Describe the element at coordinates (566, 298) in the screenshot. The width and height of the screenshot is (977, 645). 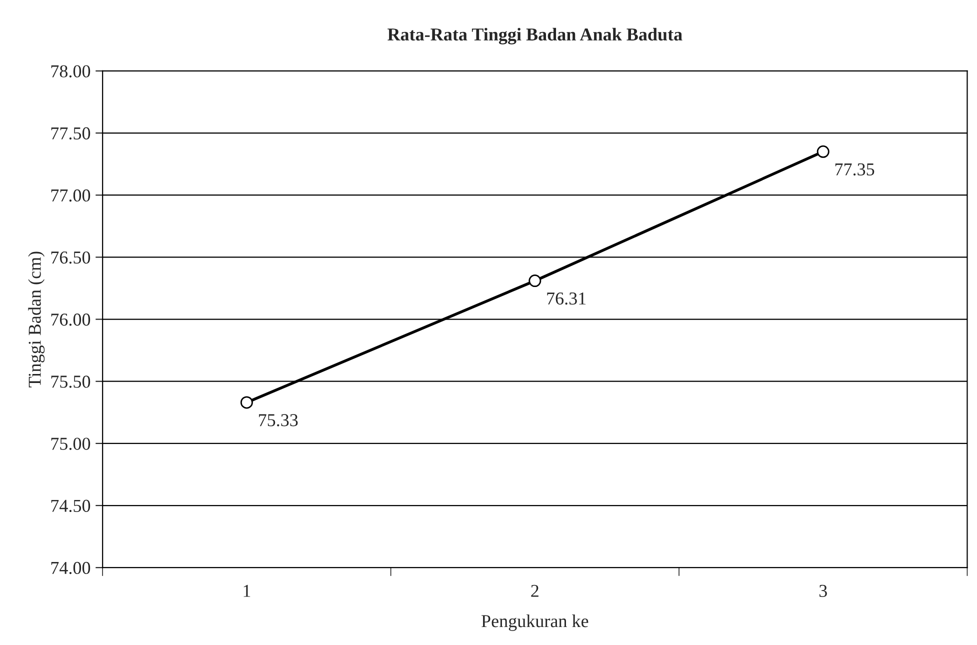
I see `data-label: 76.31` at that location.